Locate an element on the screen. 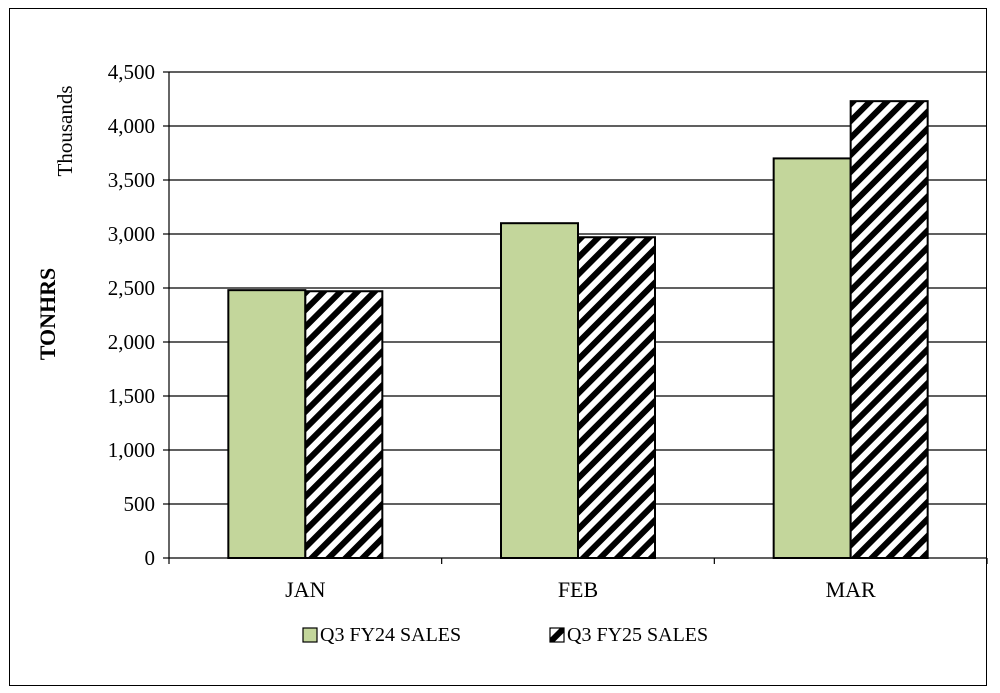  y-tick-label: 1,000 is located at coordinates (131, 450).